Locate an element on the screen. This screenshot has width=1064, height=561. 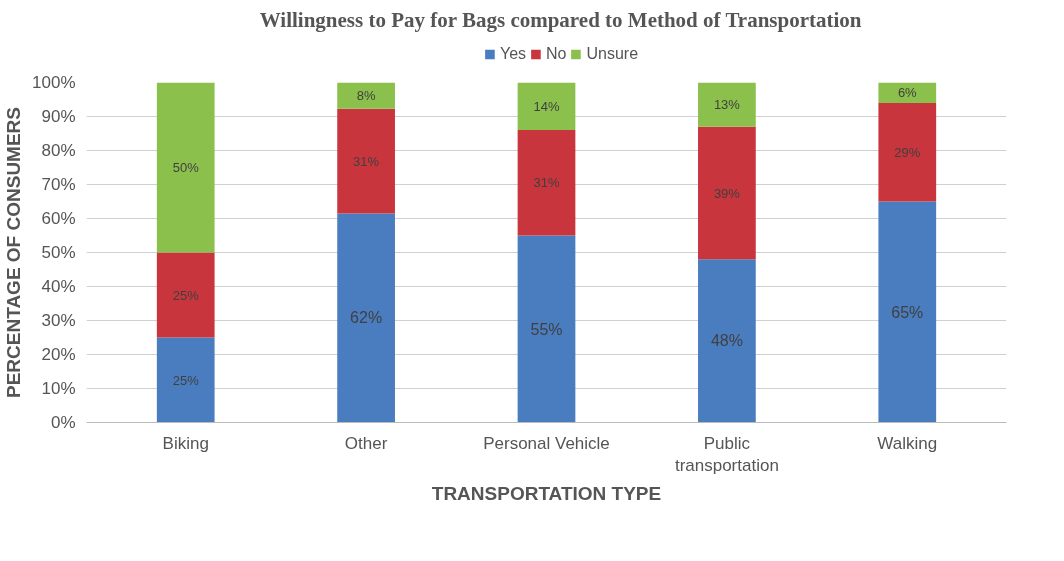
data-label: 13% is located at coordinates (727, 105).